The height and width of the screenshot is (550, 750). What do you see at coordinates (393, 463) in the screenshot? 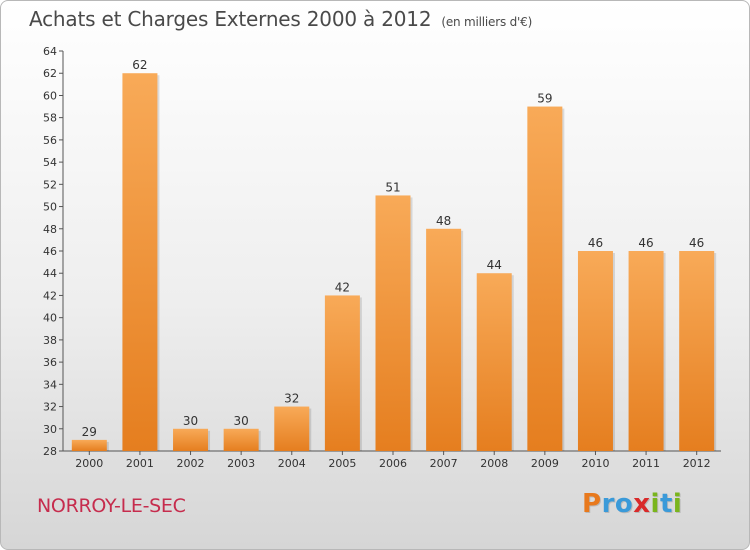
I see `x-tick-label: 2006` at bounding box center [393, 463].